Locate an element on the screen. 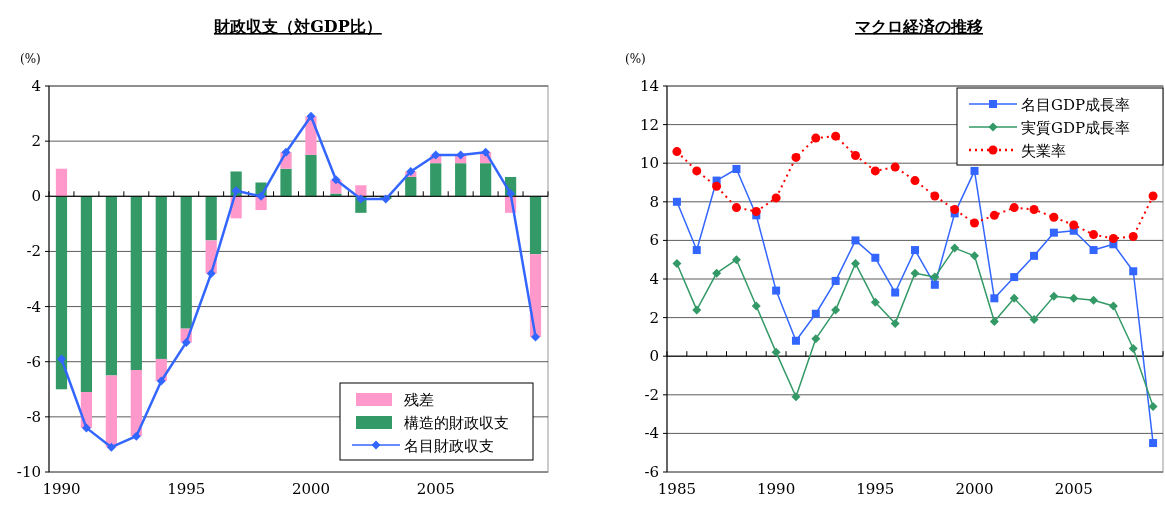 Image resolution: width=1165 pixels, height=511 pixels. x-tick-label: 1985 is located at coordinates (677, 489).